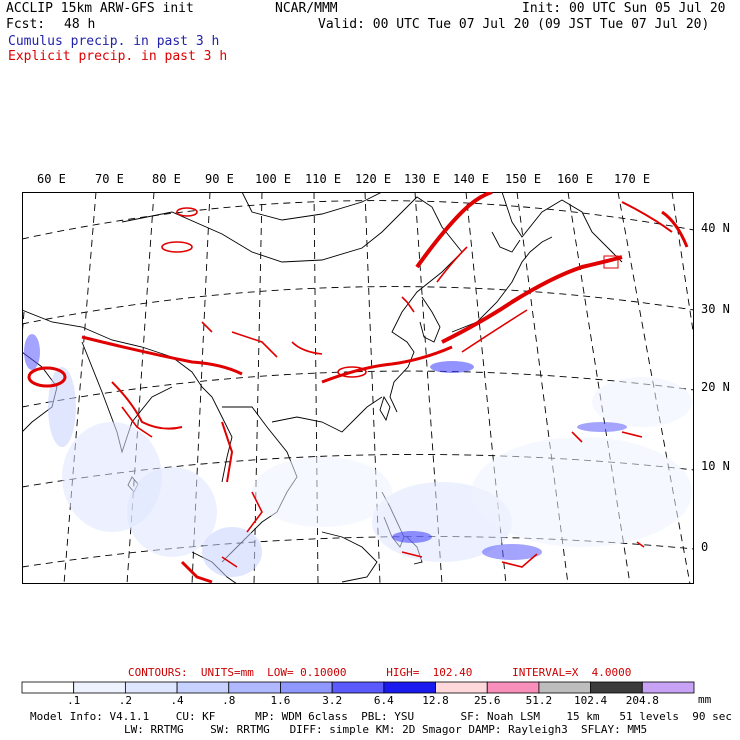 This screenshot has width=740, height=740. Describe the element at coordinates (109, 179) in the screenshot. I see `lon-label: 70 E` at that location.